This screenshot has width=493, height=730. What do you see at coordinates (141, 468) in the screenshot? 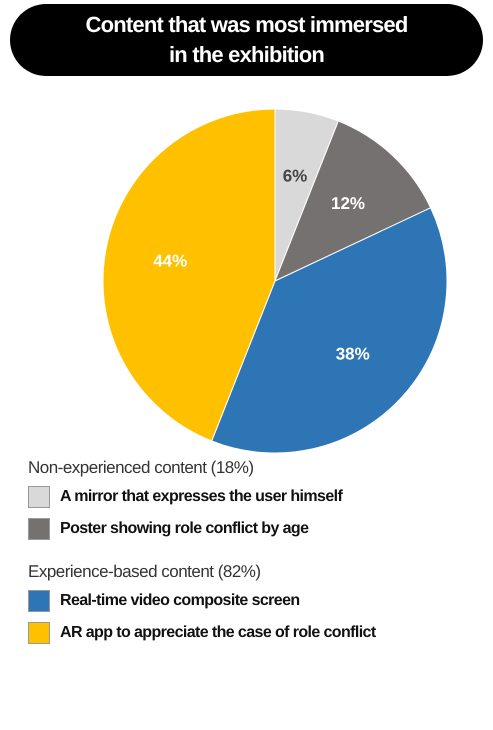
I see `text: Non-experienced content (18%)` at bounding box center [141, 468].